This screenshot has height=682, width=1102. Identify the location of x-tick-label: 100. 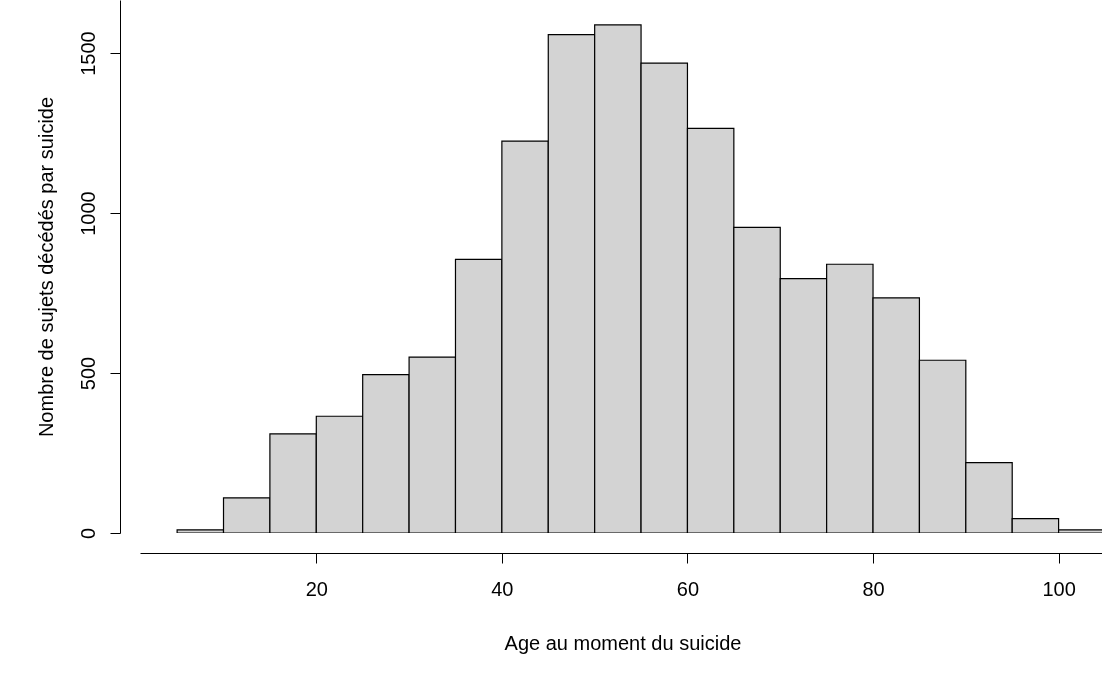
(1059, 588).